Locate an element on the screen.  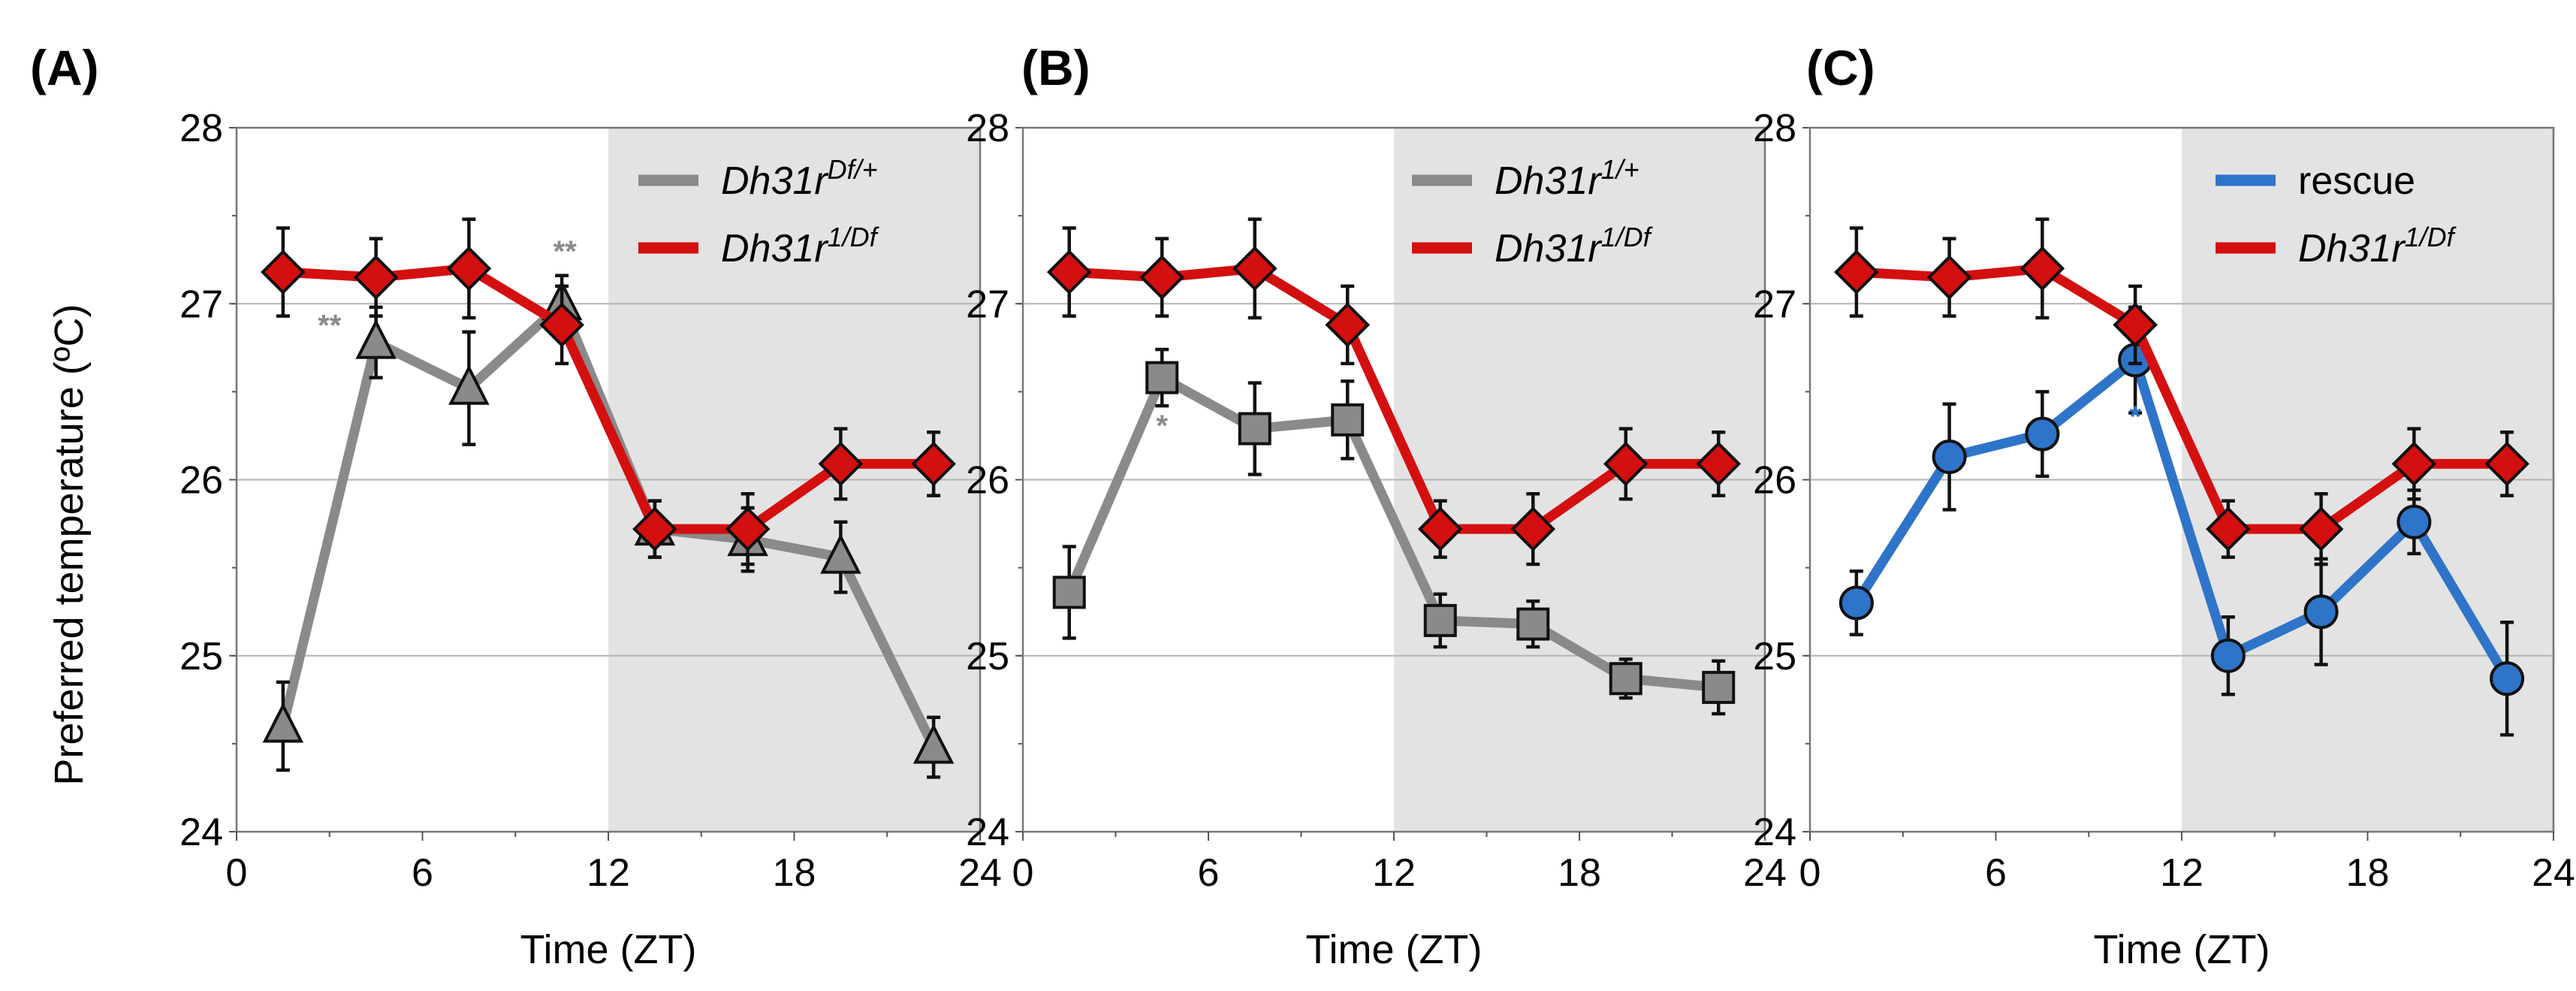
y-axis-label: Preferred temperature (ºC) is located at coordinates (69, 545).